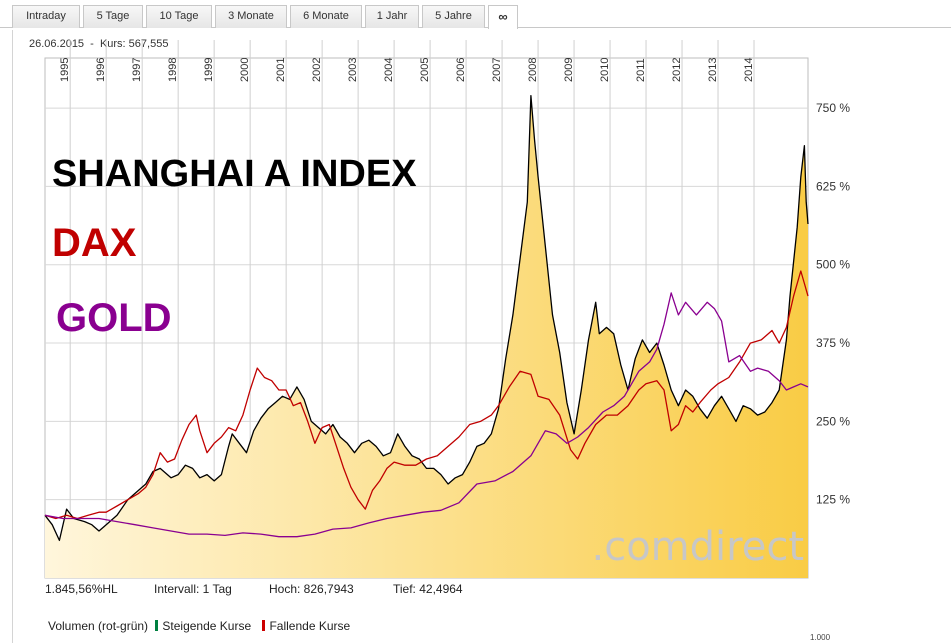 The height and width of the screenshot is (643, 951). Describe the element at coordinates (605, 70) in the screenshot. I see `x-tick-label: 2010` at that location.